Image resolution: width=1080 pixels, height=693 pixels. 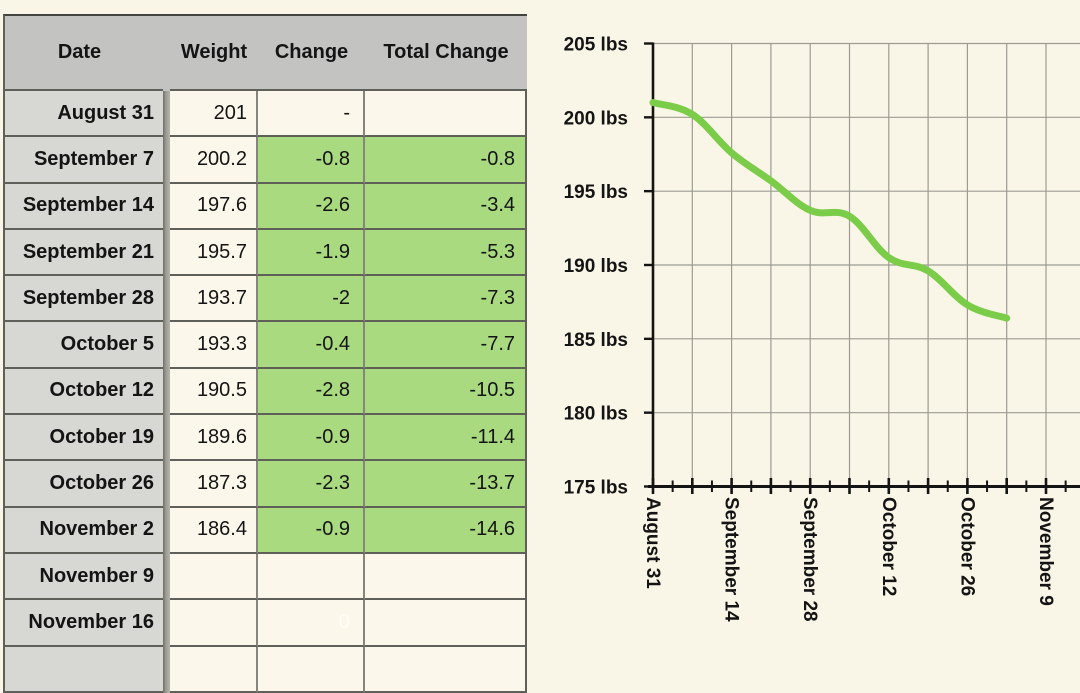 What do you see at coordinates (311, 623) in the screenshot?
I see `change-cell: 0` at bounding box center [311, 623].